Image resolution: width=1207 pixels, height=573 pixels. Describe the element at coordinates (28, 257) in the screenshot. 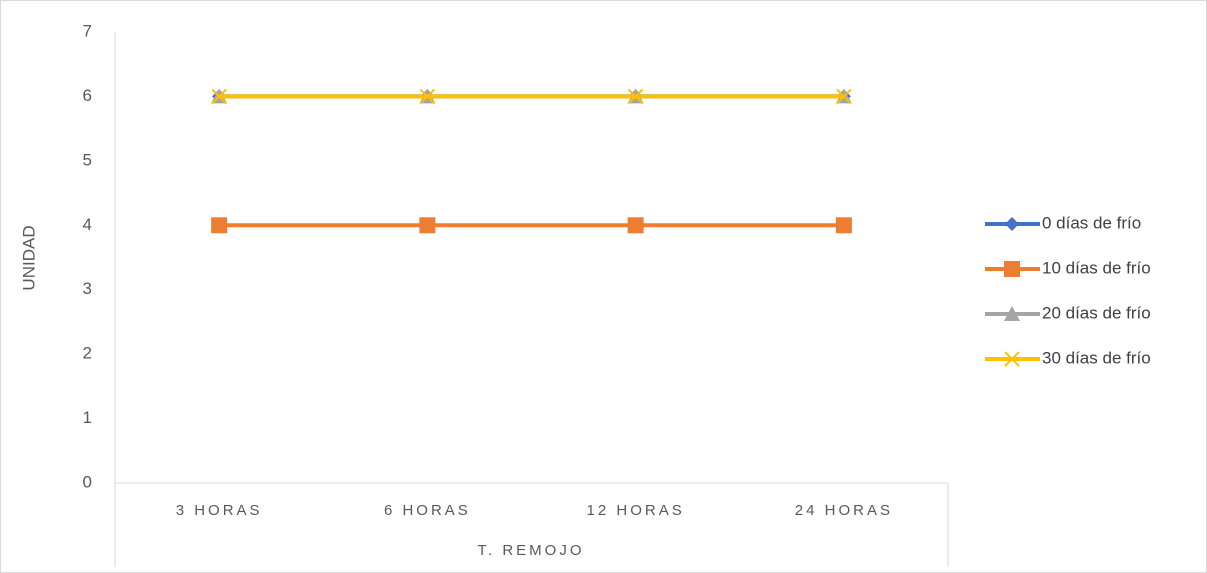

I see `y-axis-title: UNIDAD` at that location.